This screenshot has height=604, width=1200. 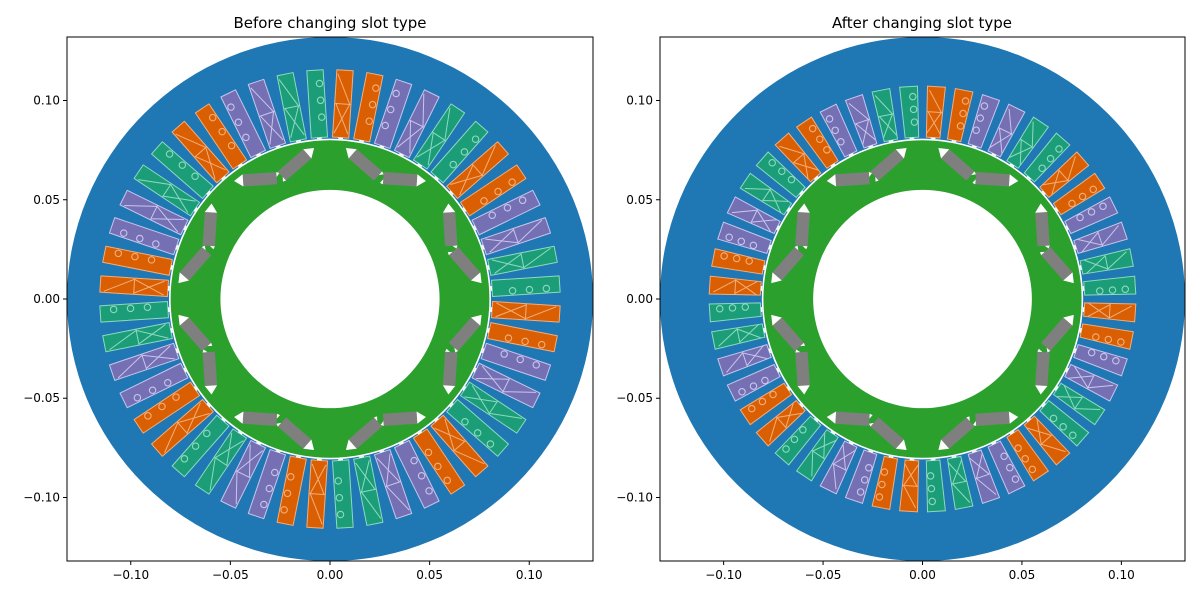 What do you see at coordinates (639, 101) in the screenshot?
I see `y-tick-label: 0.10` at bounding box center [639, 101].